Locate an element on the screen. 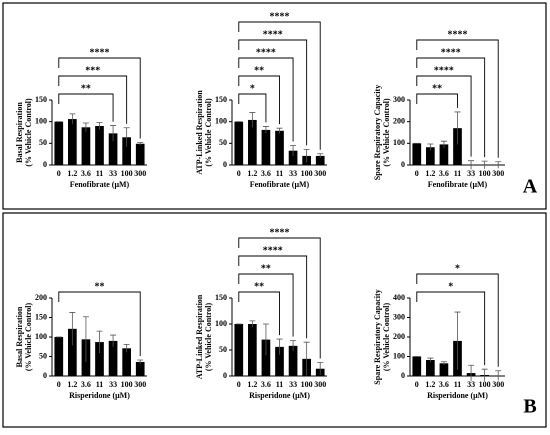 This screenshot has height=435, width=550. y-tick-label: 300 is located at coordinates (399, 316).